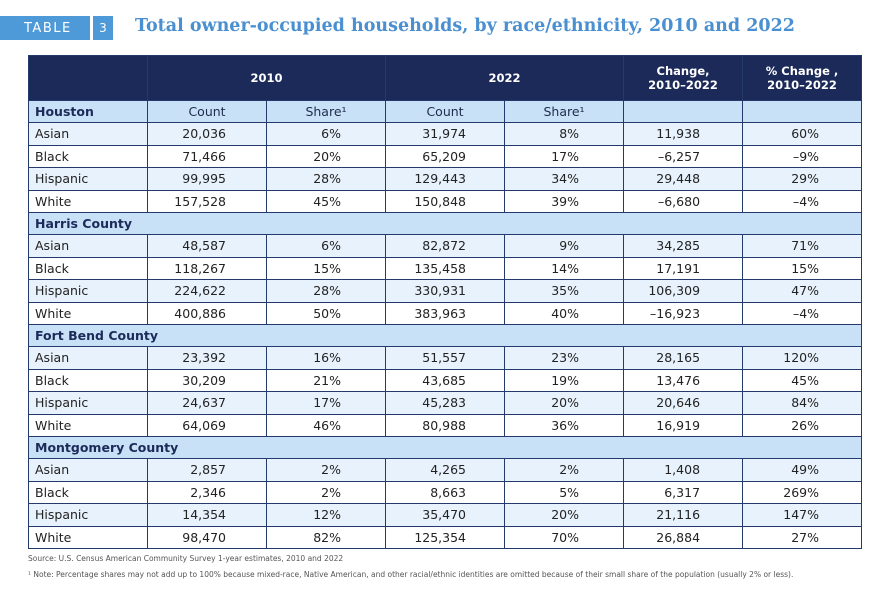 This screenshot has width=890, height=600. What do you see at coordinates (802, 358) in the screenshot?
I see `cell-pct-change: 120%` at bounding box center [802, 358].